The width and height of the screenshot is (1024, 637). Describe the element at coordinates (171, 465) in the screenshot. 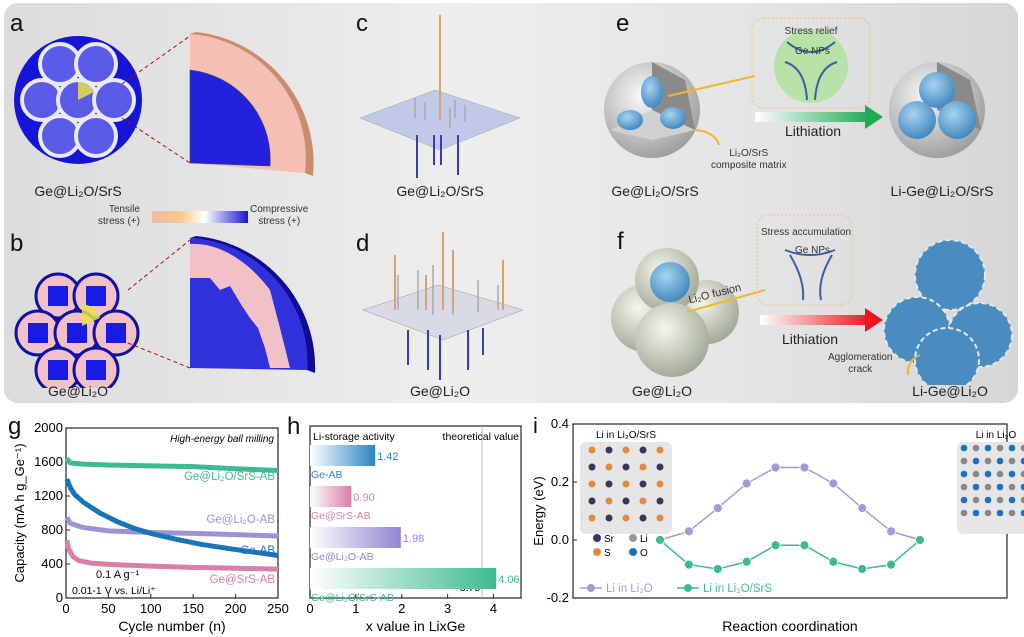

I see `series-line-g` at that location.